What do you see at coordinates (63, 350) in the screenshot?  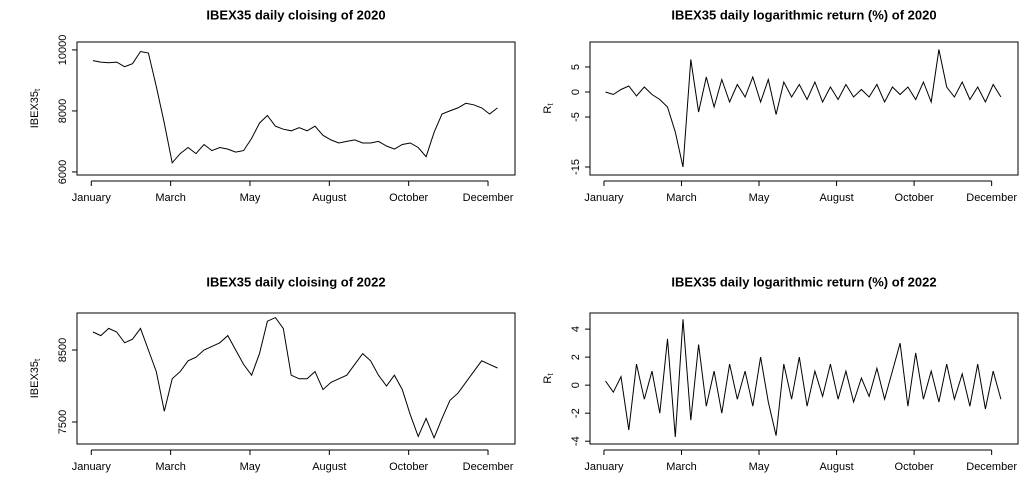 I see `y-tick-label: 8500` at bounding box center [63, 350].